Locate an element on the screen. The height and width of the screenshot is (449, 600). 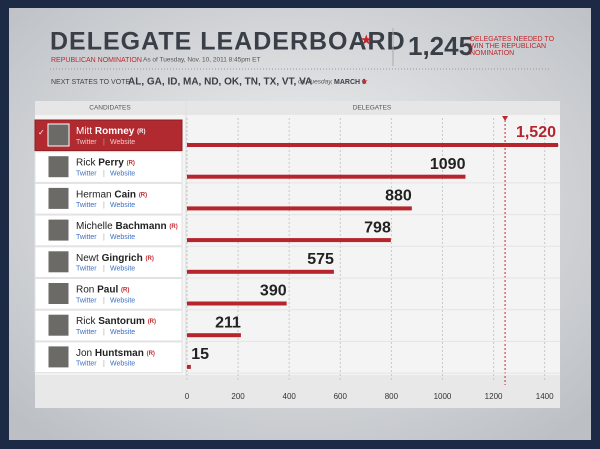
first-name: Mitt is located at coordinates (84, 131).